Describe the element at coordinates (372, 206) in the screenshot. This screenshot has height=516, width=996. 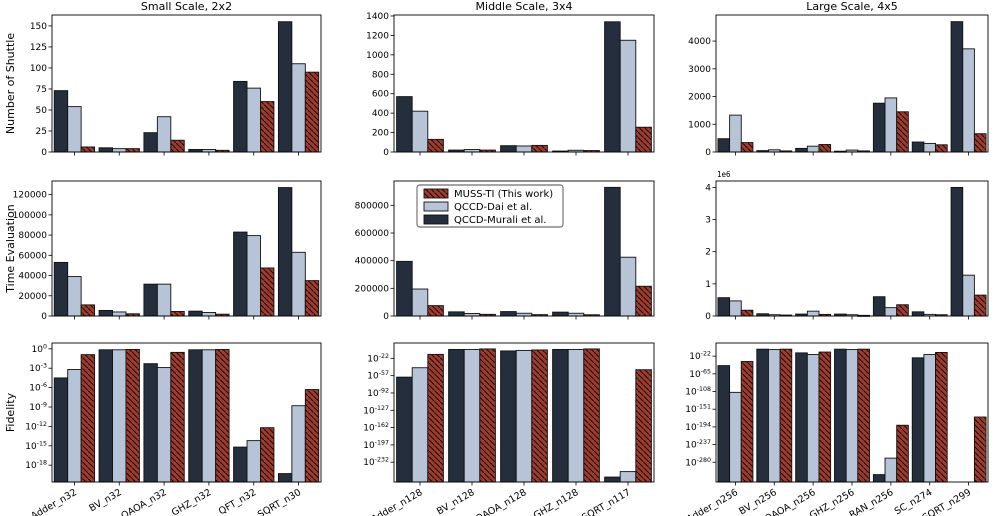
I see `y-tick-label: 800000` at that location.